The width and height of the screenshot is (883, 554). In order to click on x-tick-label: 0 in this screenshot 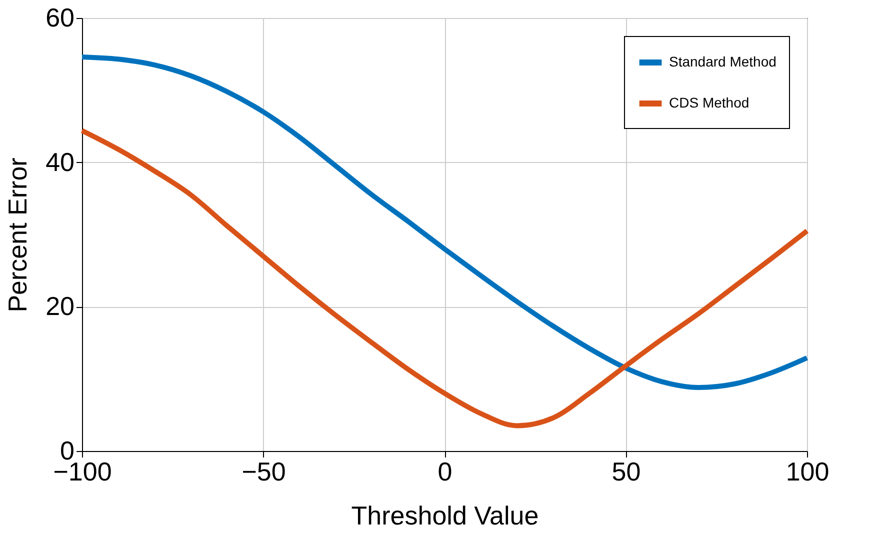, I will do `click(445, 471)`.